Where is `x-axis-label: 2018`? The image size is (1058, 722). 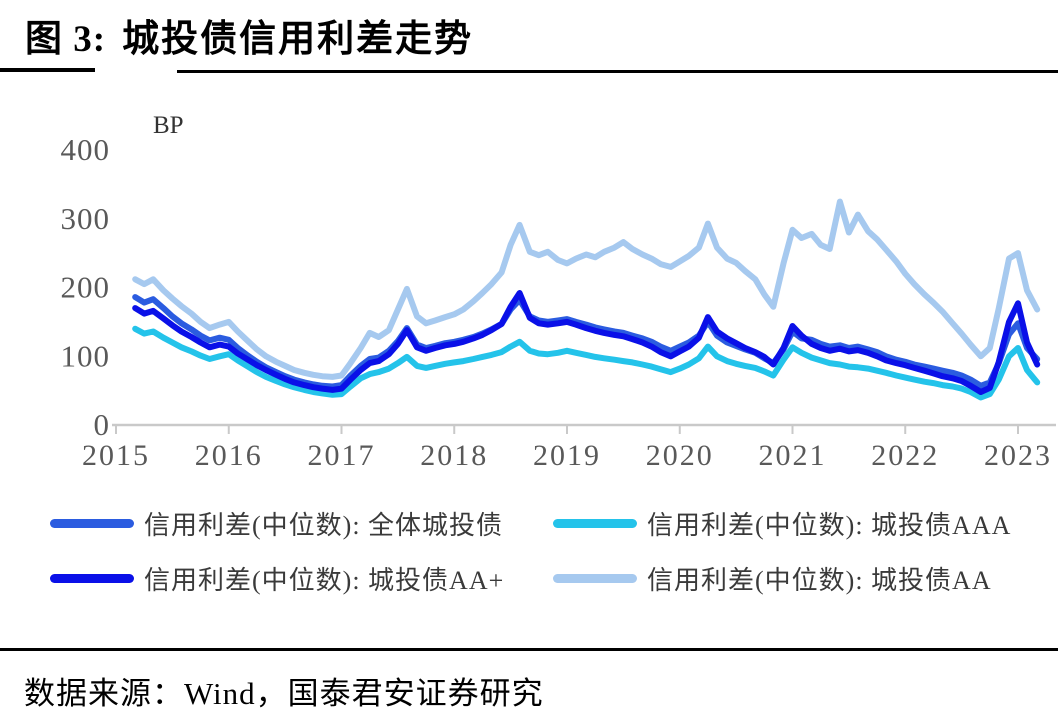
x-axis-label: 2018 is located at coordinates (454, 455).